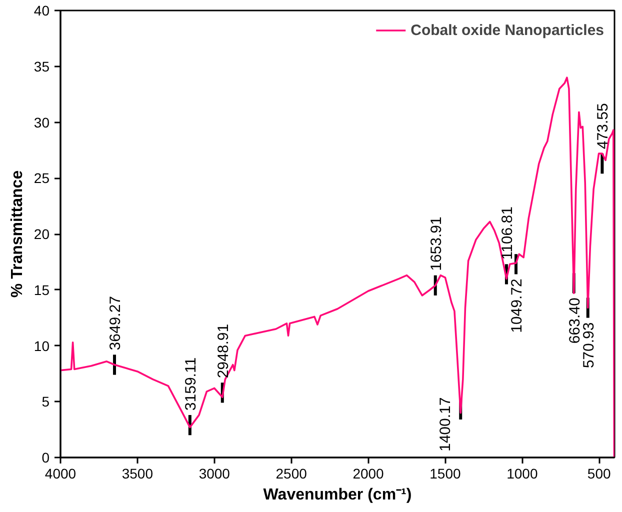 The width and height of the screenshot is (622, 512). What do you see at coordinates (42, 178) in the screenshot?
I see `y-tick-label: 25` at bounding box center [42, 178].